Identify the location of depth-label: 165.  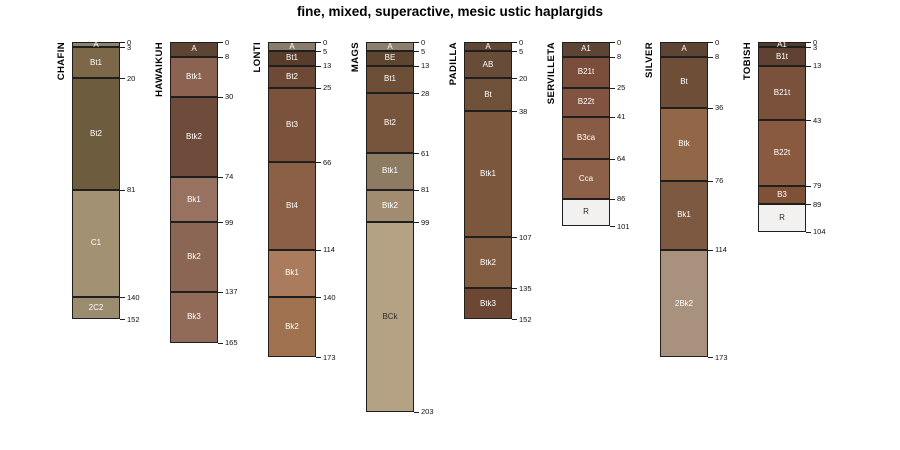
(231, 343).